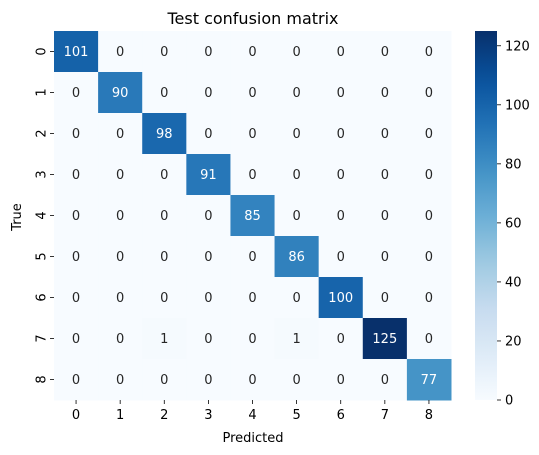 This screenshot has height=455, width=539. What do you see at coordinates (252, 438) in the screenshot?
I see `x-axis-label: Predicted` at bounding box center [252, 438].